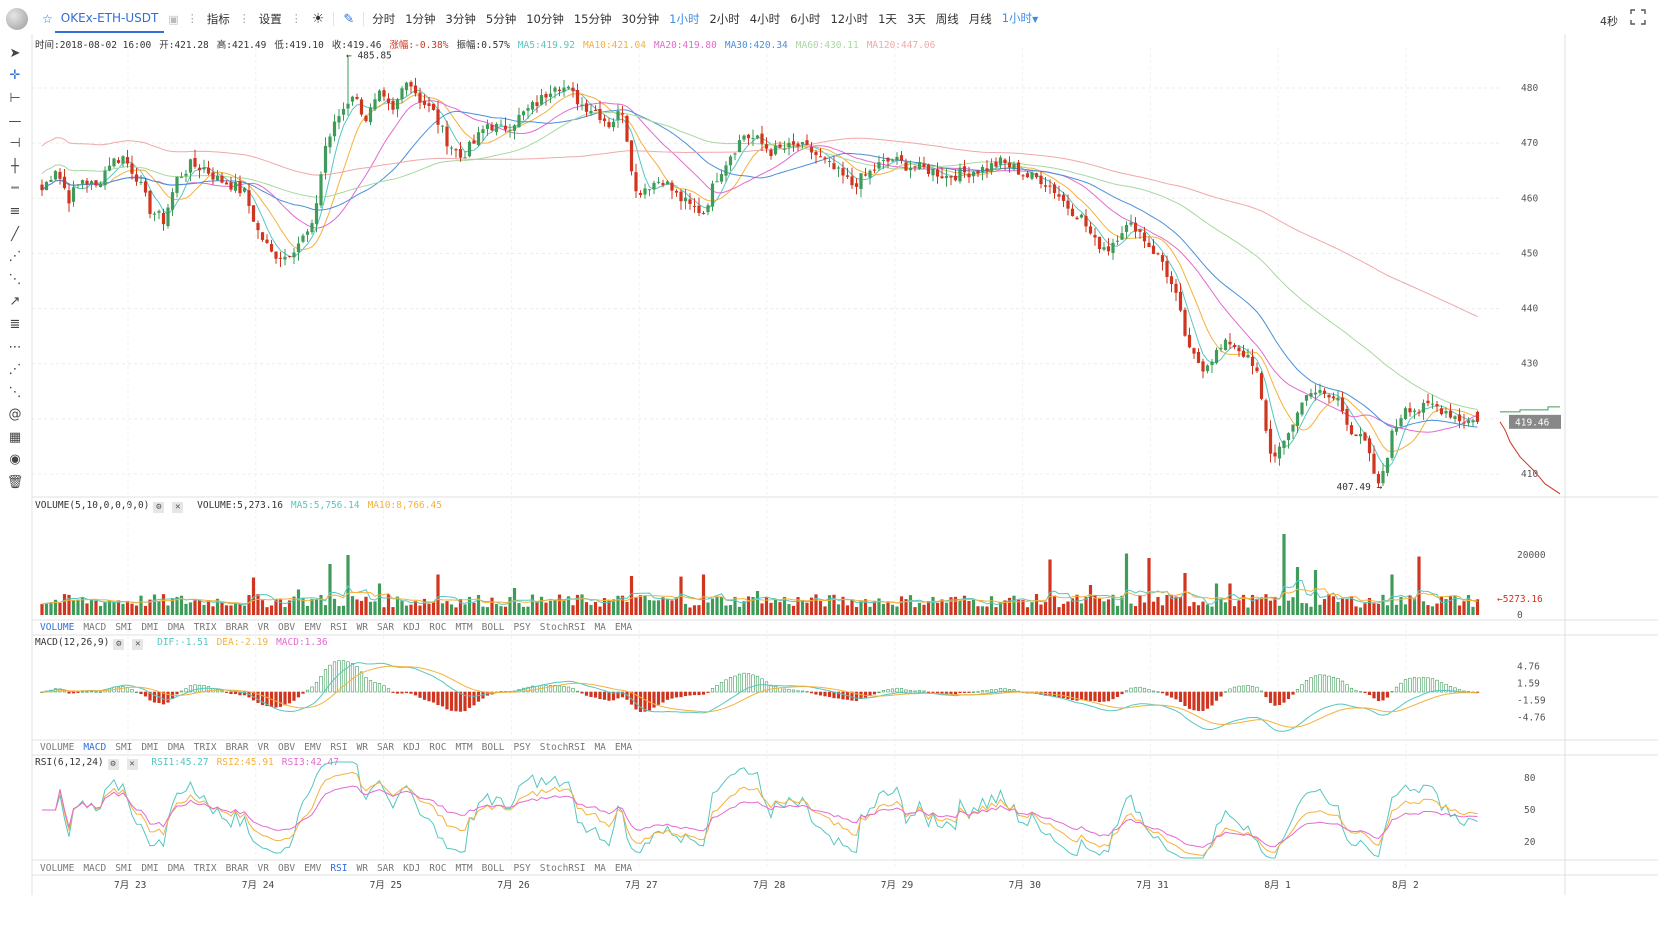 The height and width of the screenshot is (947, 1658). What do you see at coordinates (15, 234) in the screenshot?
I see `trend-line-icon: ╱` at bounding box center [15, 234].